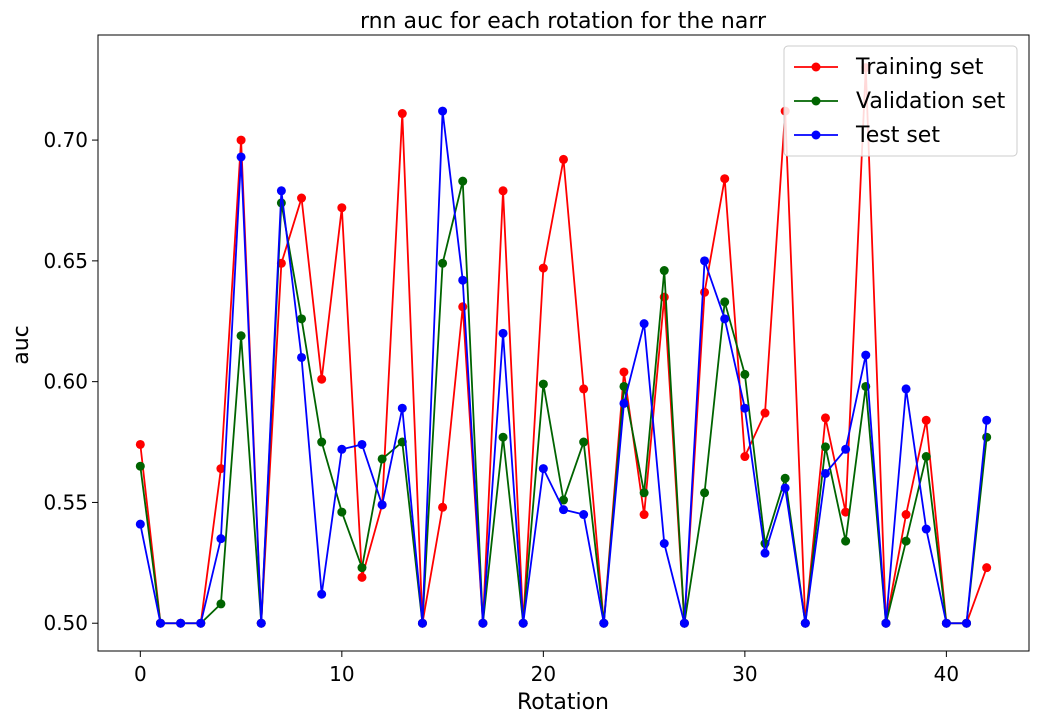 This screenshot has width=1037, height=723. What do you see at coordinates (931, 101) in the screenshot?
I see `legend-label: Validation set` at bounding box center [931, 101].